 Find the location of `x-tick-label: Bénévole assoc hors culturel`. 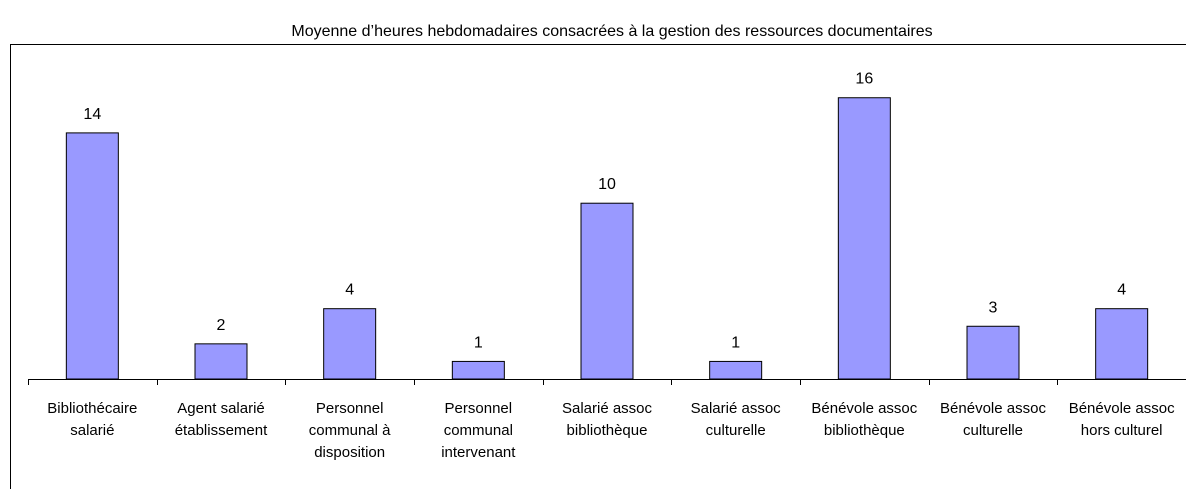

x-tick-label: Bénévole assoc hors culturel is located at coordinates (1121, 419).